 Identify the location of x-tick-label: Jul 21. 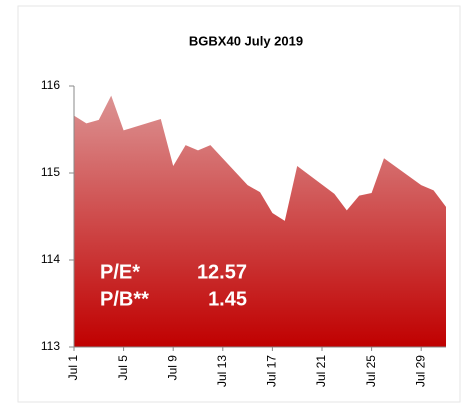
(321, 371).